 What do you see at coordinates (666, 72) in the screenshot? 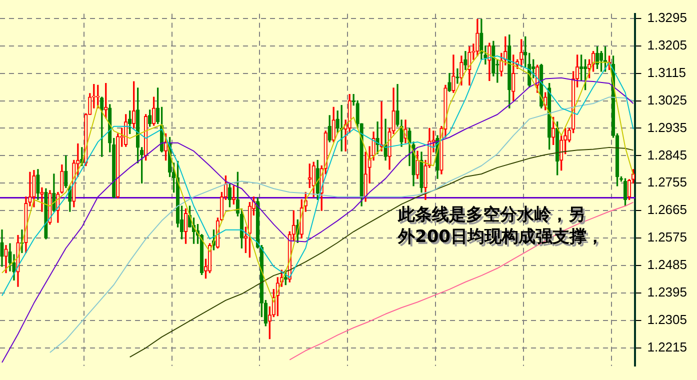
I see `y-tick-label: 1.3115` at bounding box center [666, 72].